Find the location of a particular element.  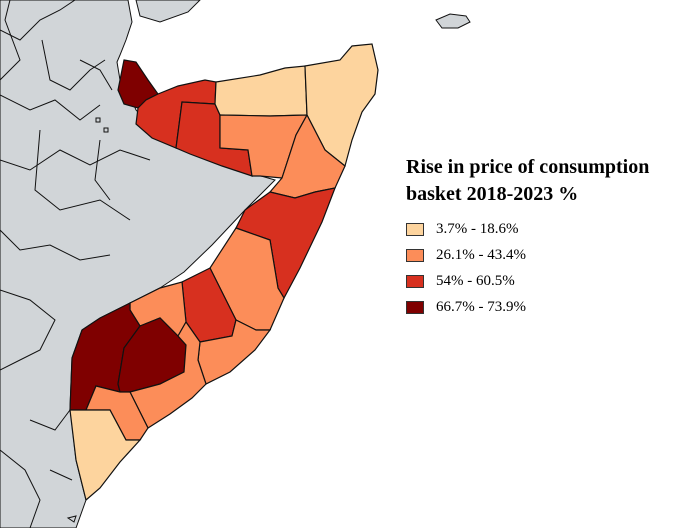

legend-label: 54% - 60.5% is located at coordinates (475, 280).